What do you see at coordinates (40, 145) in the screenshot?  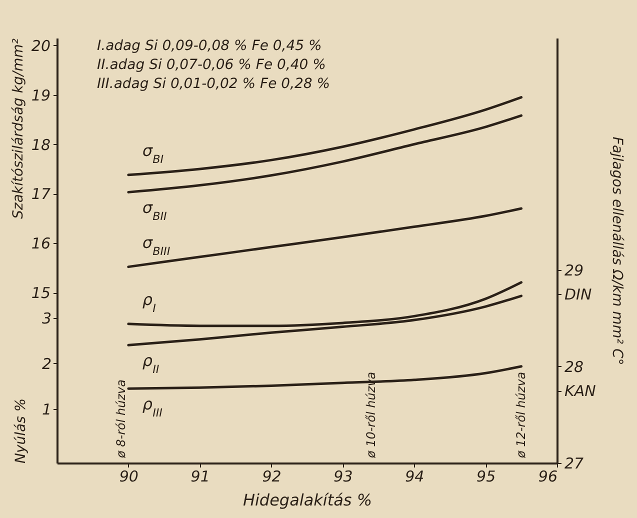 I see `y-tick-label: 18` at bounding box center [40, 145].